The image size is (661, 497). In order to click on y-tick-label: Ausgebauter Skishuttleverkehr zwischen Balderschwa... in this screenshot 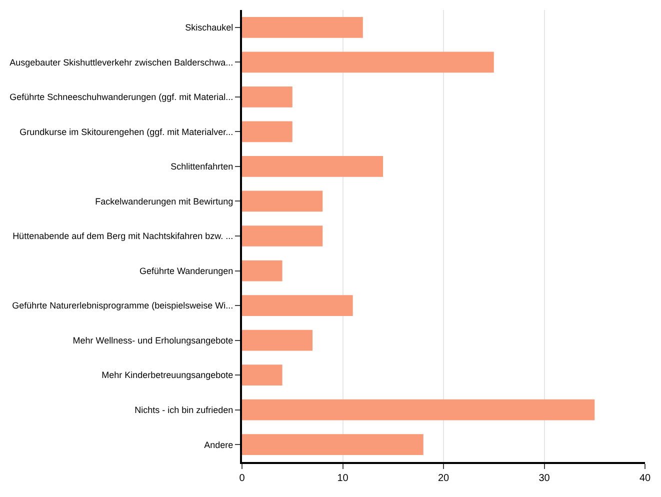, I will do `click(122, 62)`.